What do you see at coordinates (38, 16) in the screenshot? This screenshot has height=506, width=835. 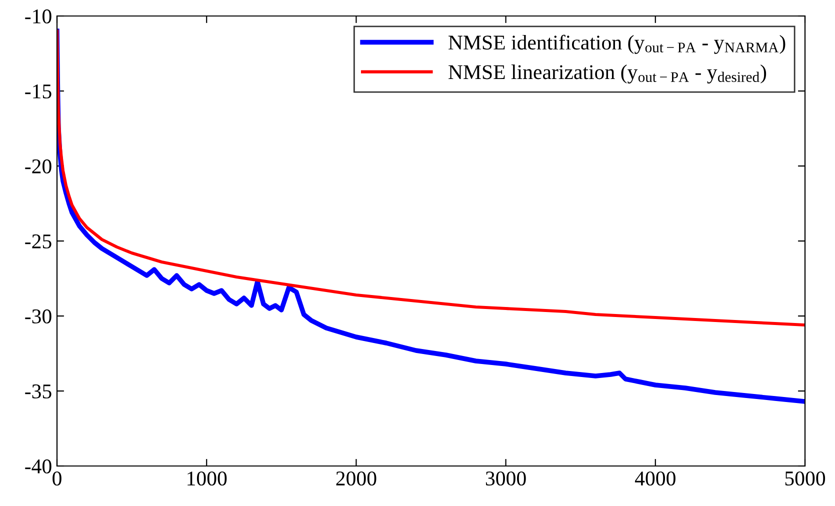 I see `y-tick-label: -10` at bounding box center [38, 16].